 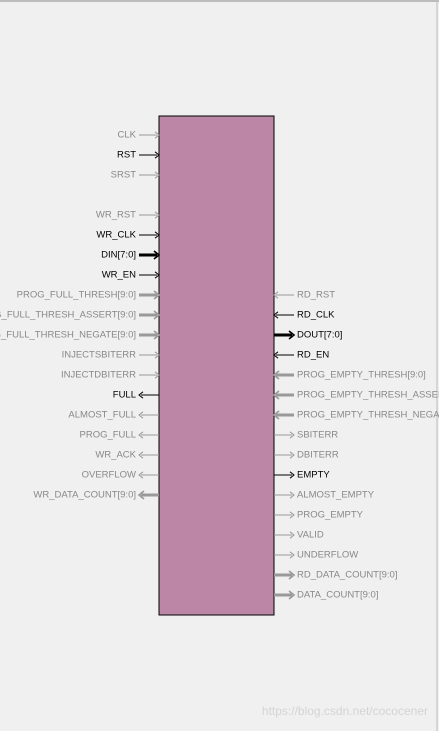 What do you see at coordinates (126, 155) in the screenshot?
I see `port-label: RST` at bounding box center [126, 155].